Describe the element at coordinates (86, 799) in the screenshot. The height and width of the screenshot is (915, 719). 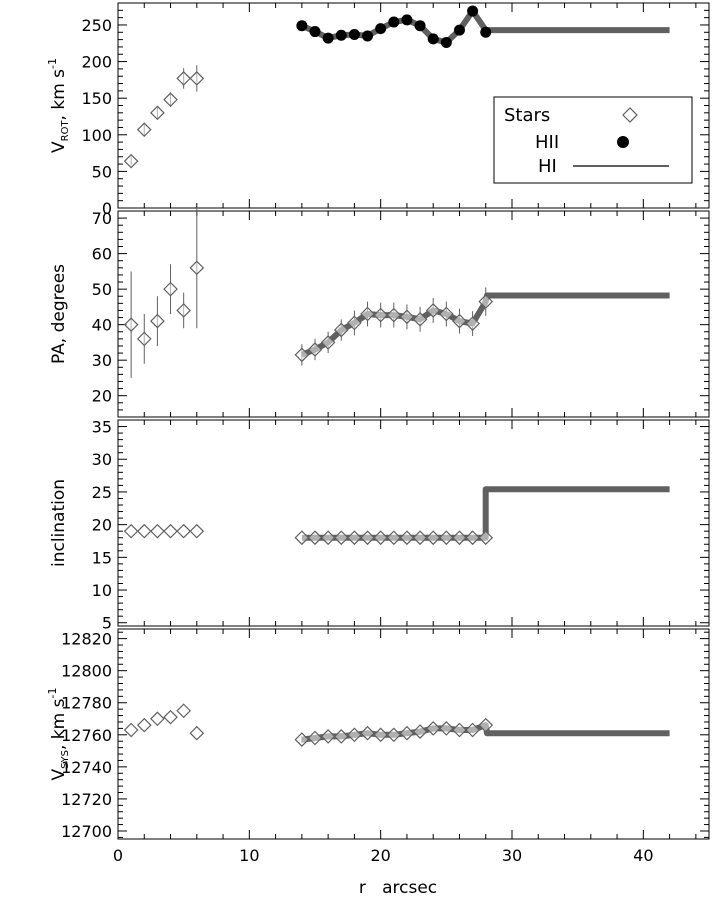
I see `y-tick-label: 12720` at that location.